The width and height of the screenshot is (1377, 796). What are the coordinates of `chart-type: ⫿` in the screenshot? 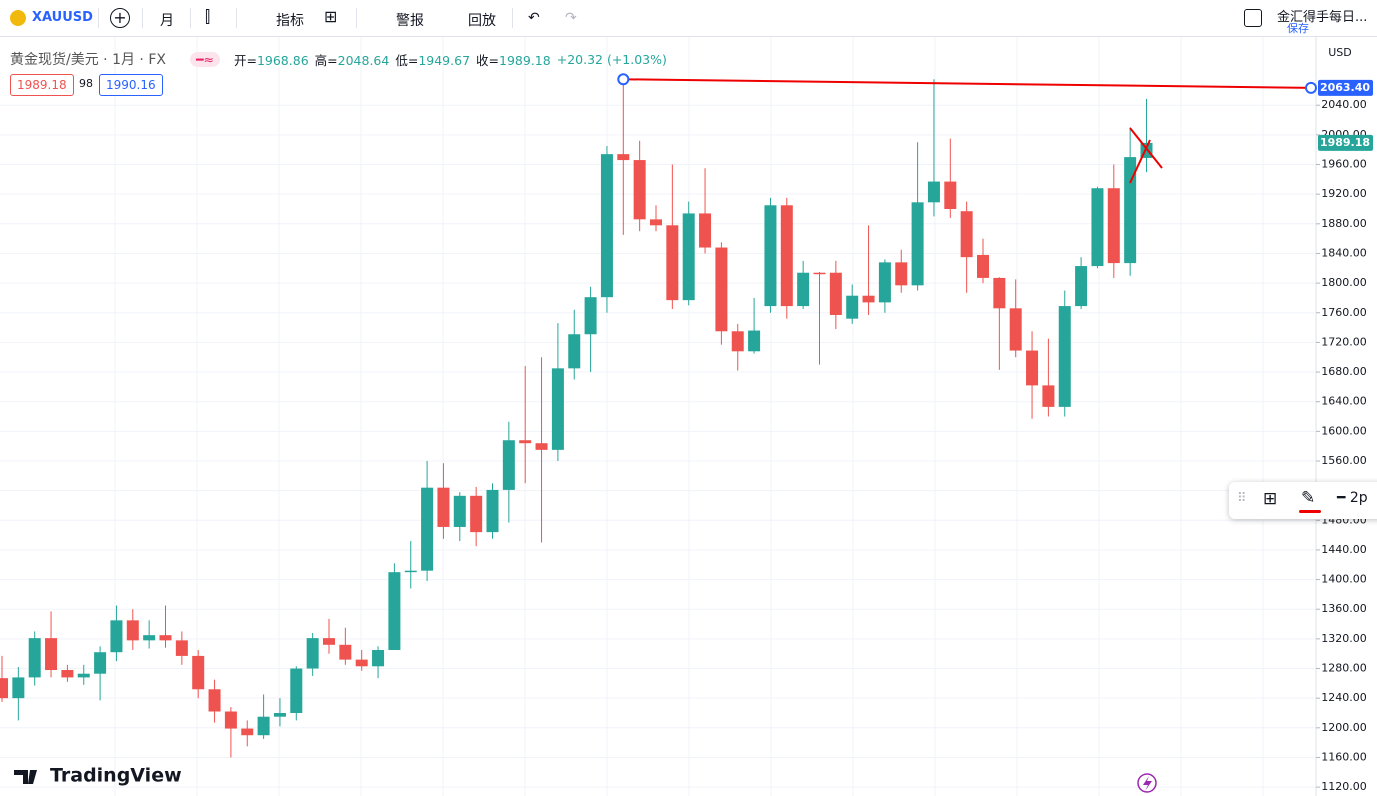 It's located at (208, 16).